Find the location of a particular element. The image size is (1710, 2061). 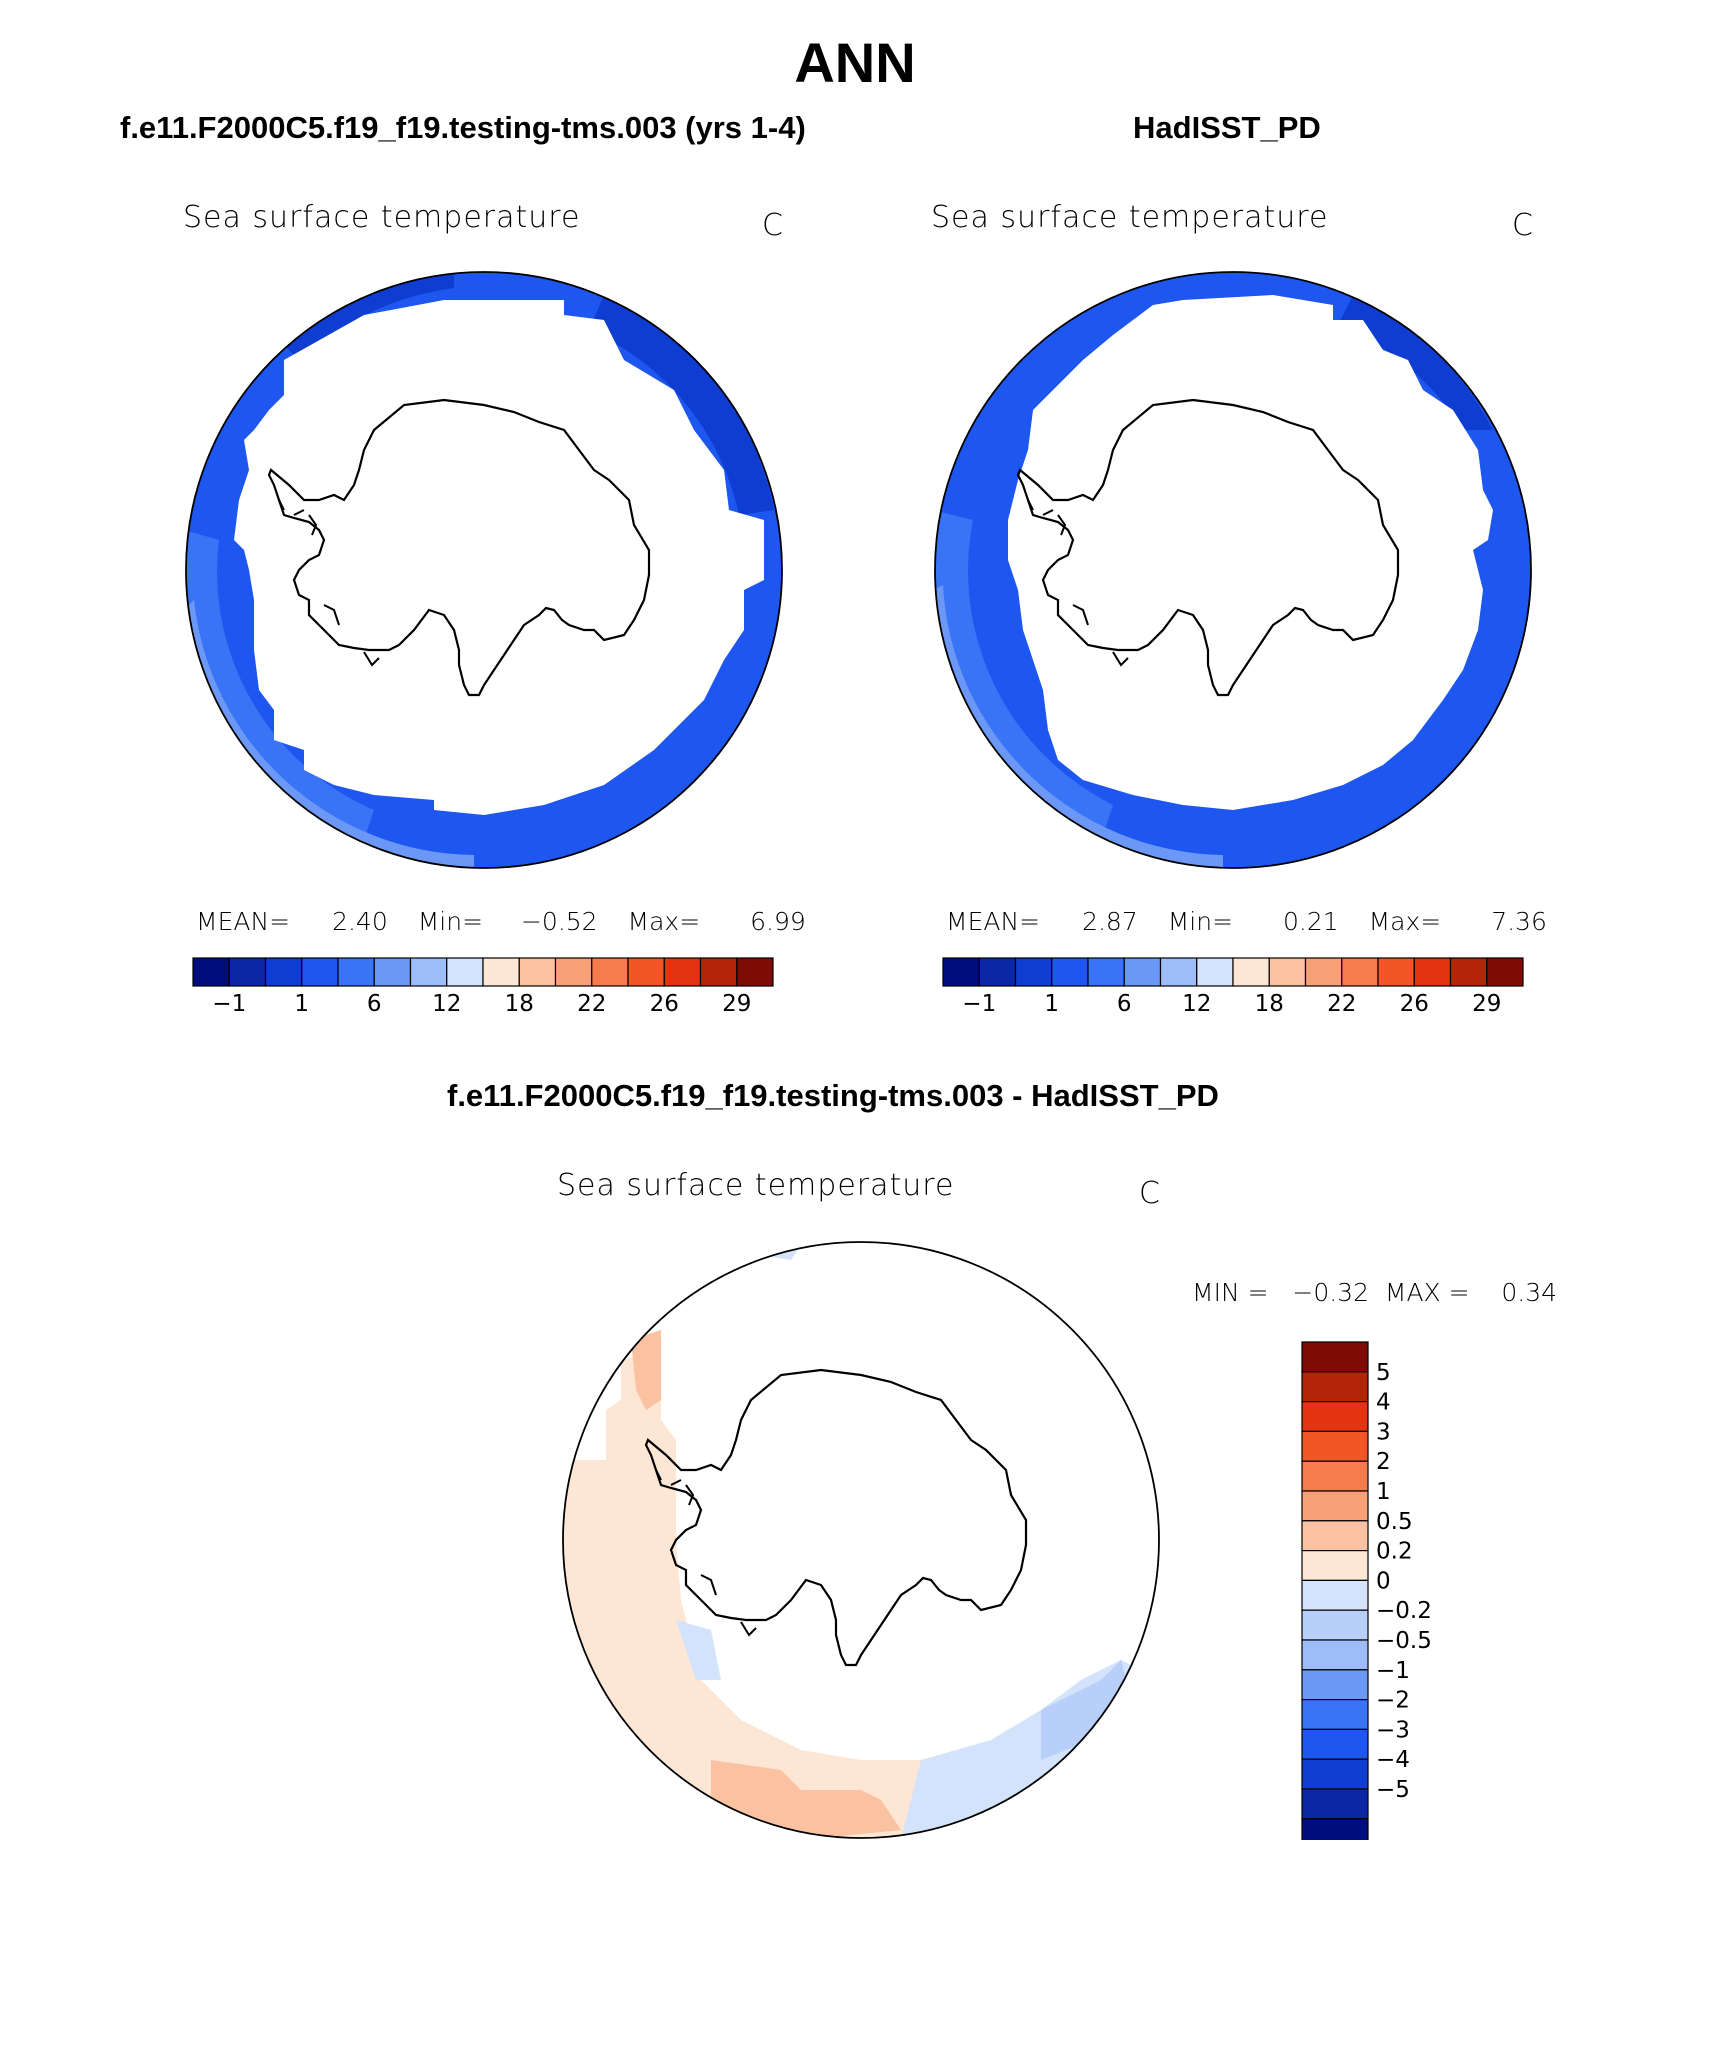

left-mean-value: 2.40 is located at coordinates (360, 921).